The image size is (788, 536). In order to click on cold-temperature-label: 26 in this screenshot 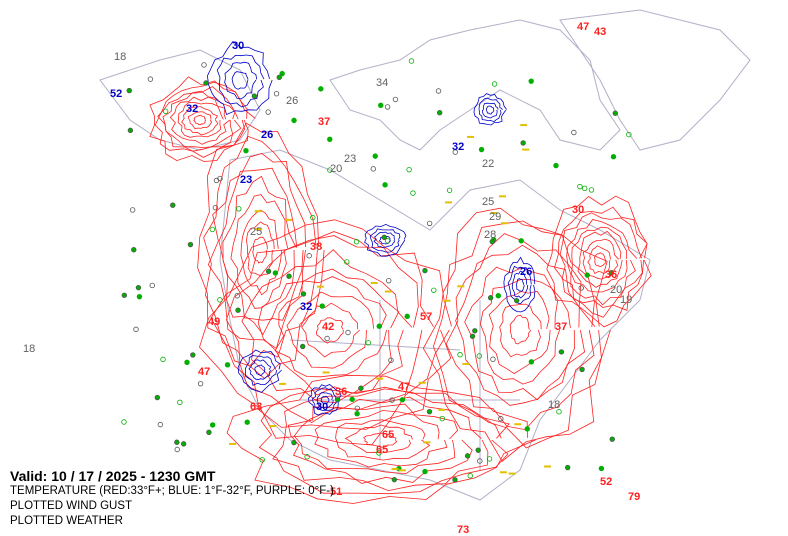, I will do `click(267, 135)`.